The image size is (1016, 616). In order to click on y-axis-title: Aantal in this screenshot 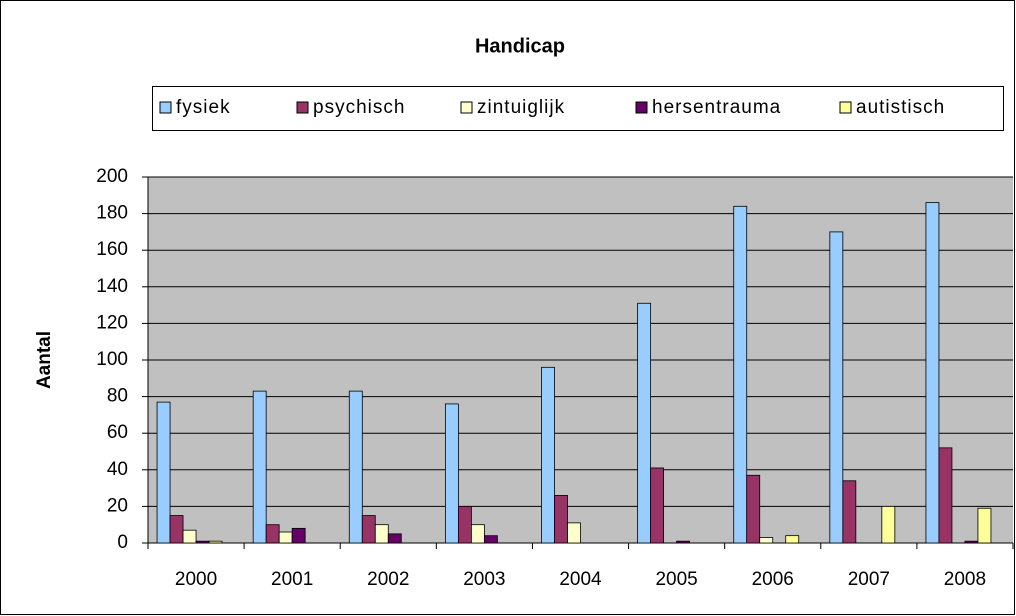, I will do `click(44, 360)`.